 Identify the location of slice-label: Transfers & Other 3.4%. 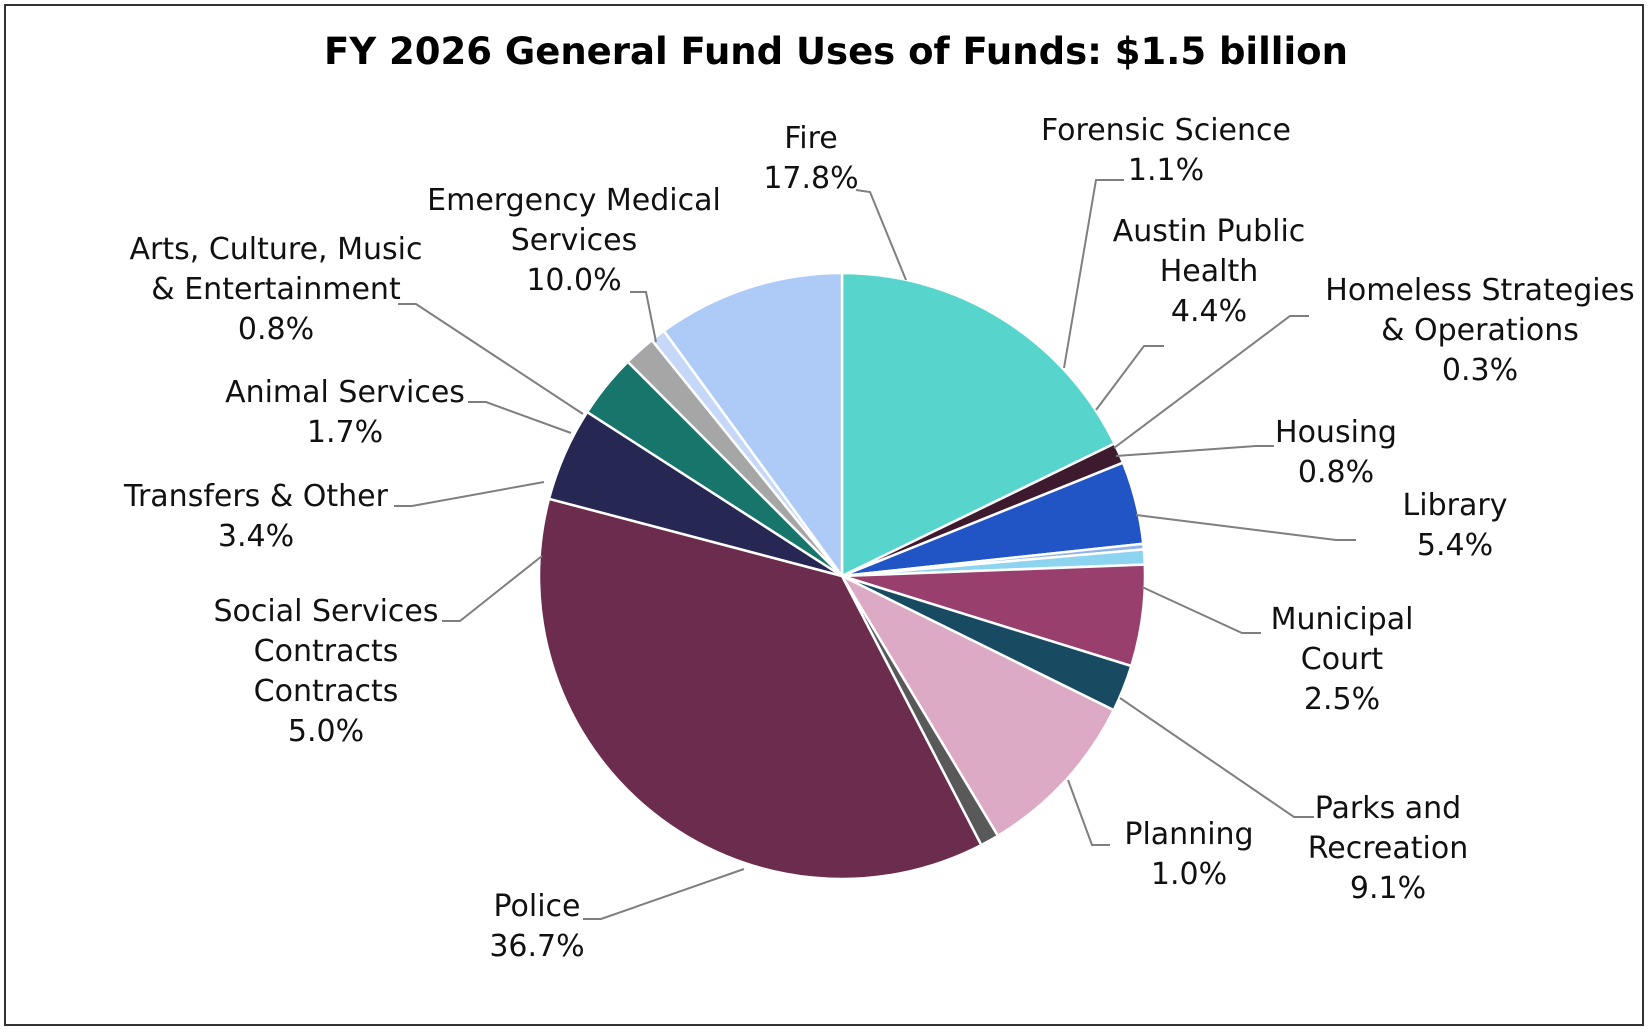
(256, 516).